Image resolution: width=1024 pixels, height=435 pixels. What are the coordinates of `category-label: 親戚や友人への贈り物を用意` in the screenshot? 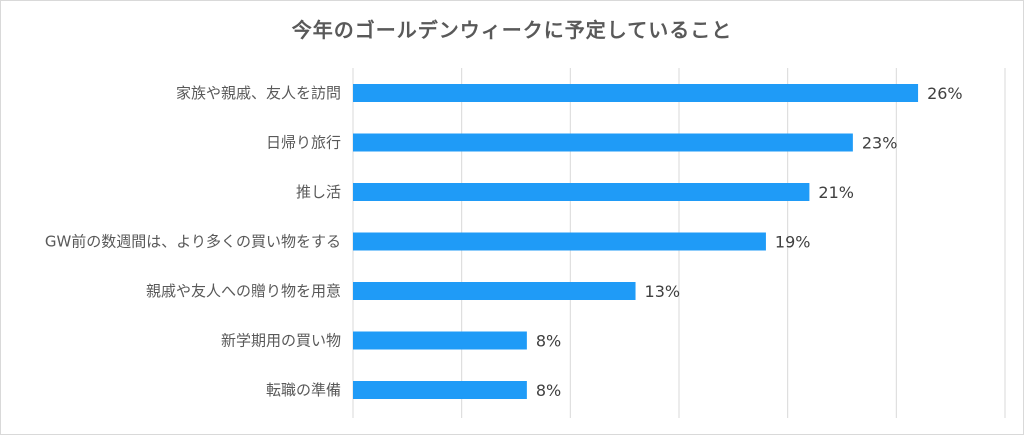 It's located at (243, 291).